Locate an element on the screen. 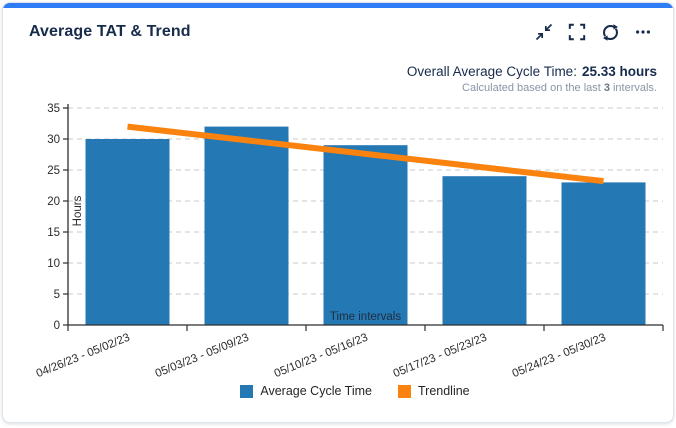  legend-label: Average Cycle Time is located at coordinates (316, 391).